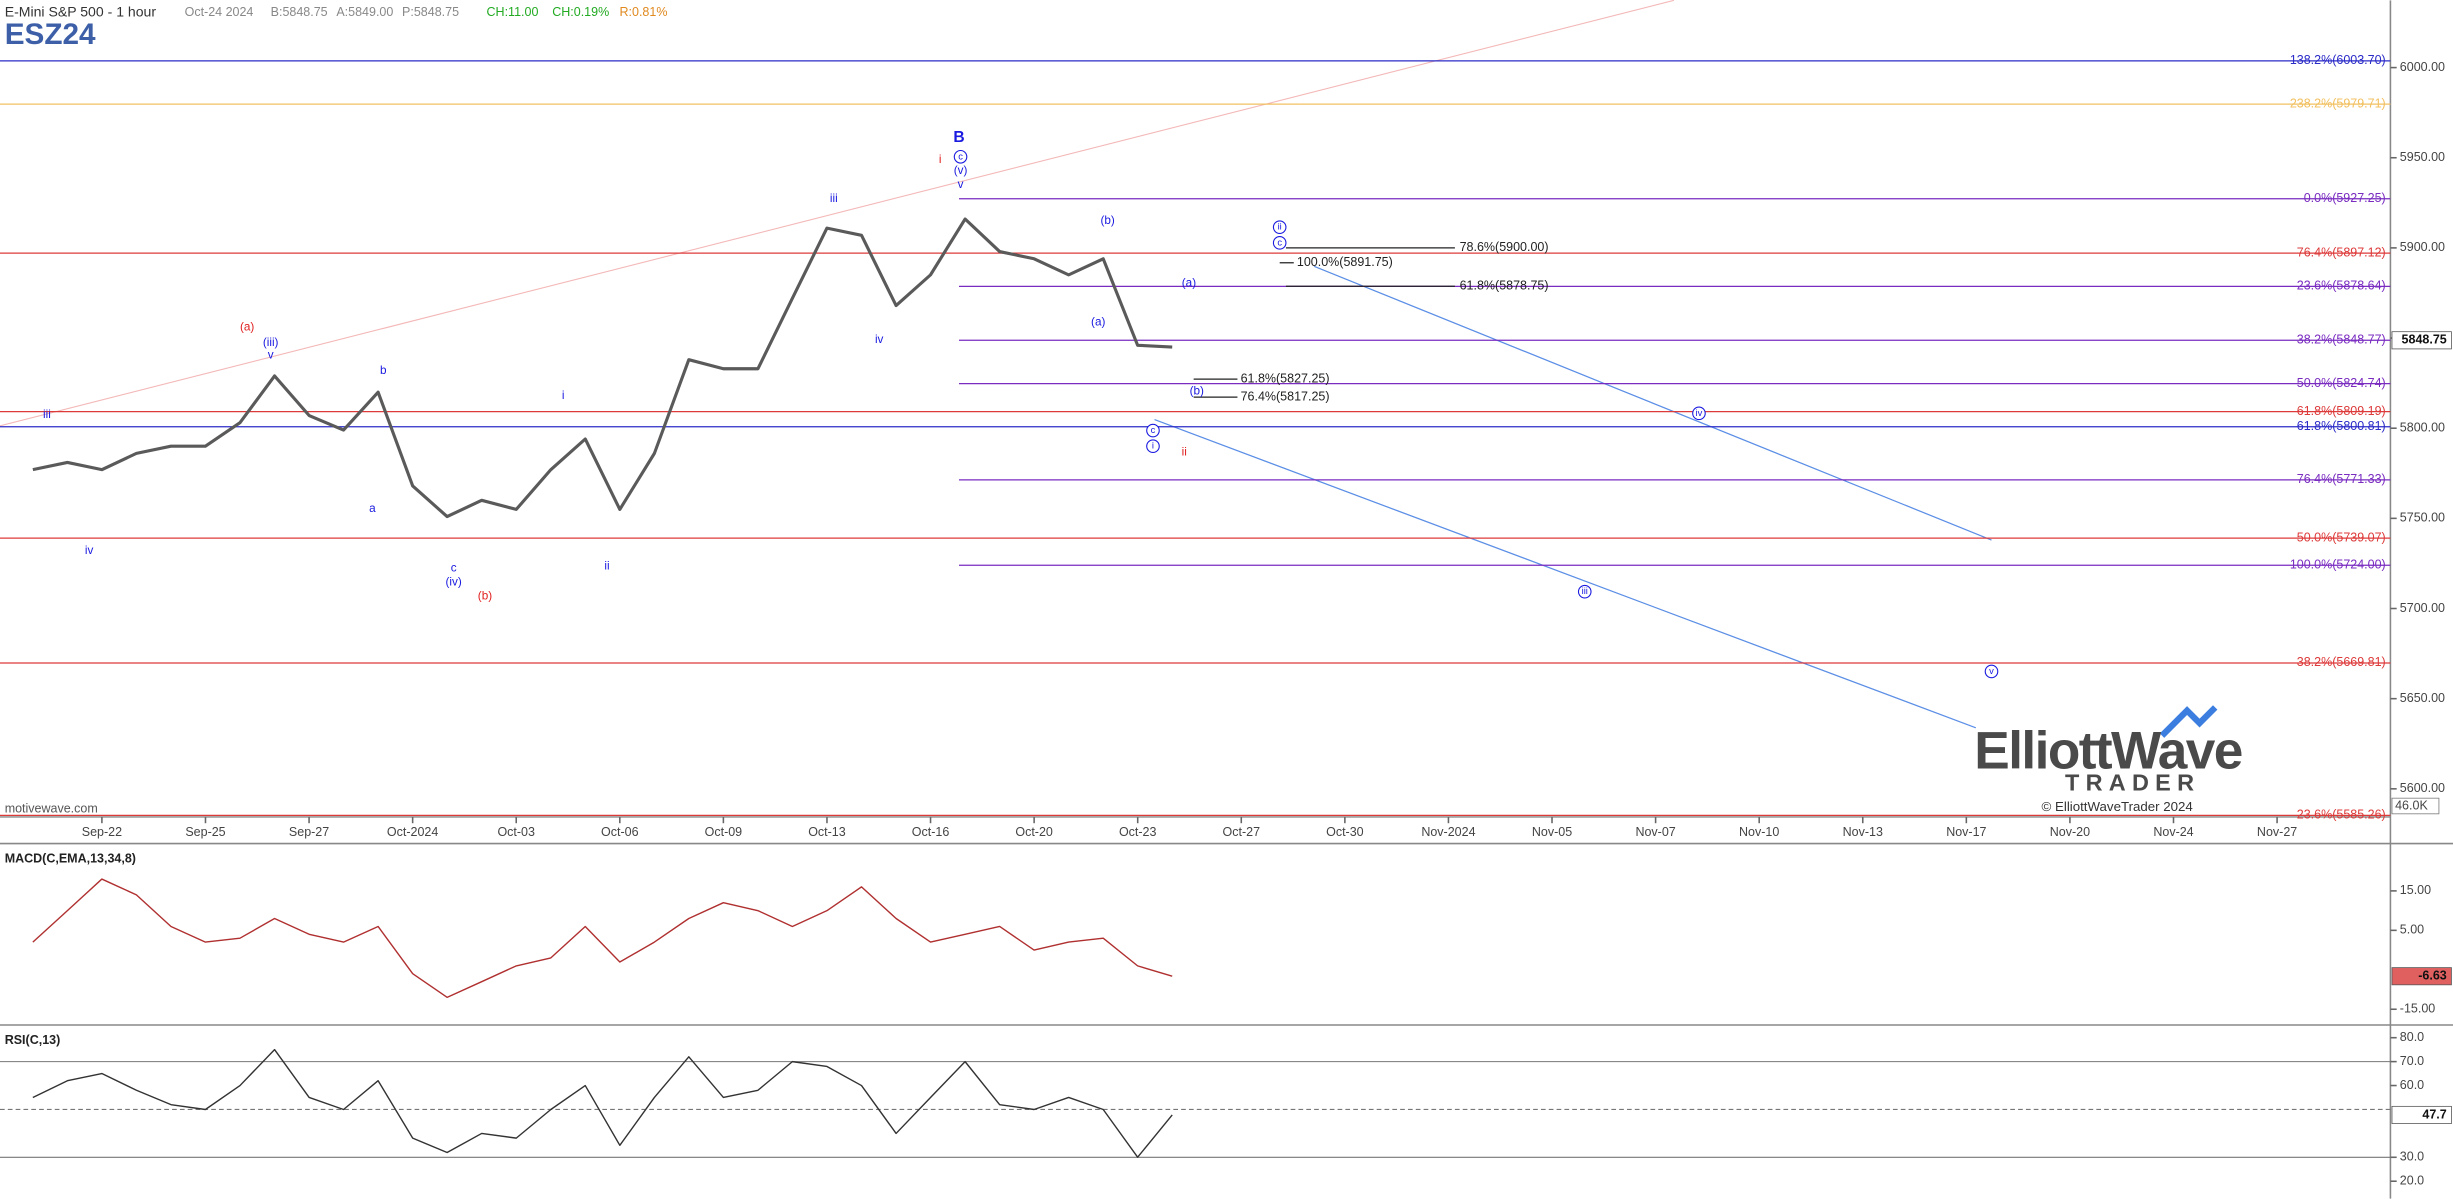  I want to click on panel-title: MACD(C,EMA,13,34,8), so click(70, 858).